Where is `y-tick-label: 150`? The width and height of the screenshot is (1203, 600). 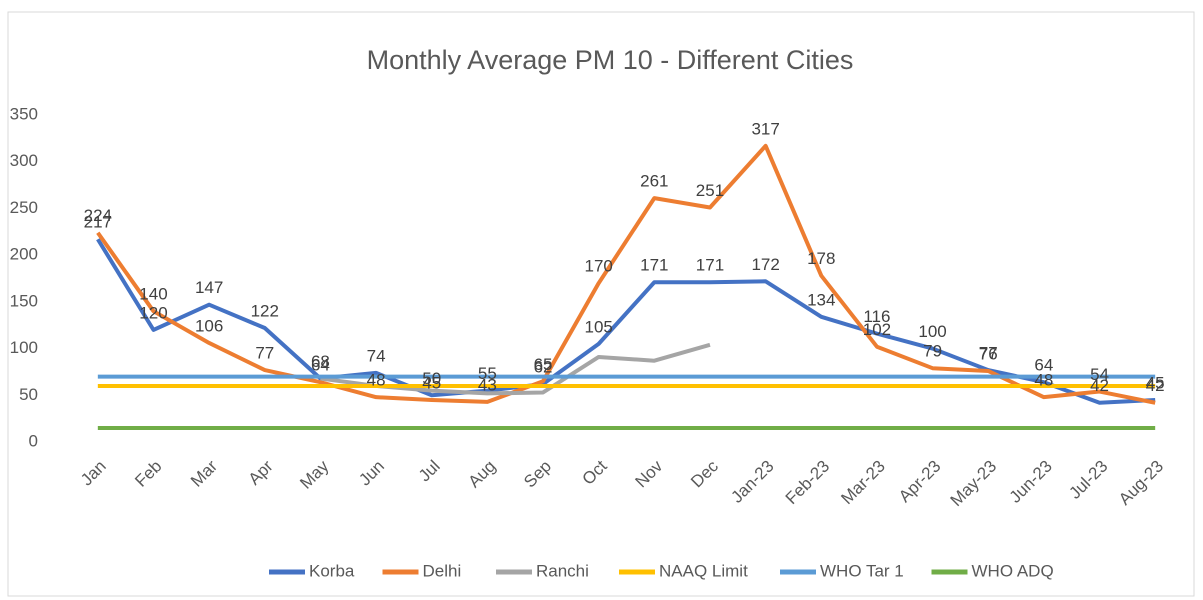 y-tick-label: 150 is located at coordinates (24, 300).